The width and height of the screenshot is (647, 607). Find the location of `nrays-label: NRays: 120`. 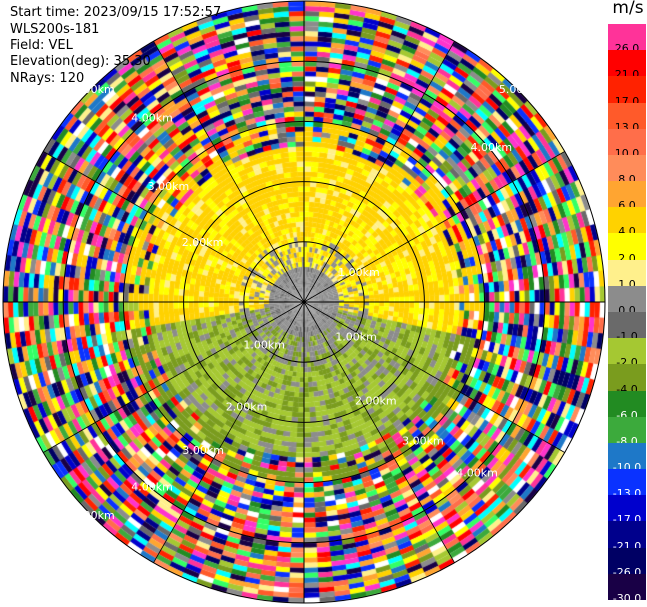

nrays-label: NRays: 120 is located at coordinates (47, 78).